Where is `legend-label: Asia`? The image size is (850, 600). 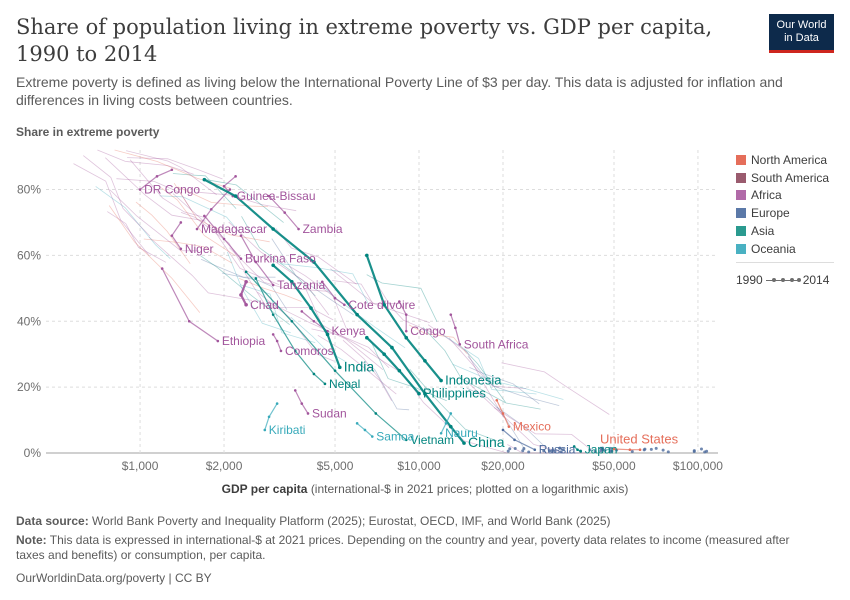 legend-label: Asia is located at coordinates (763, 231).